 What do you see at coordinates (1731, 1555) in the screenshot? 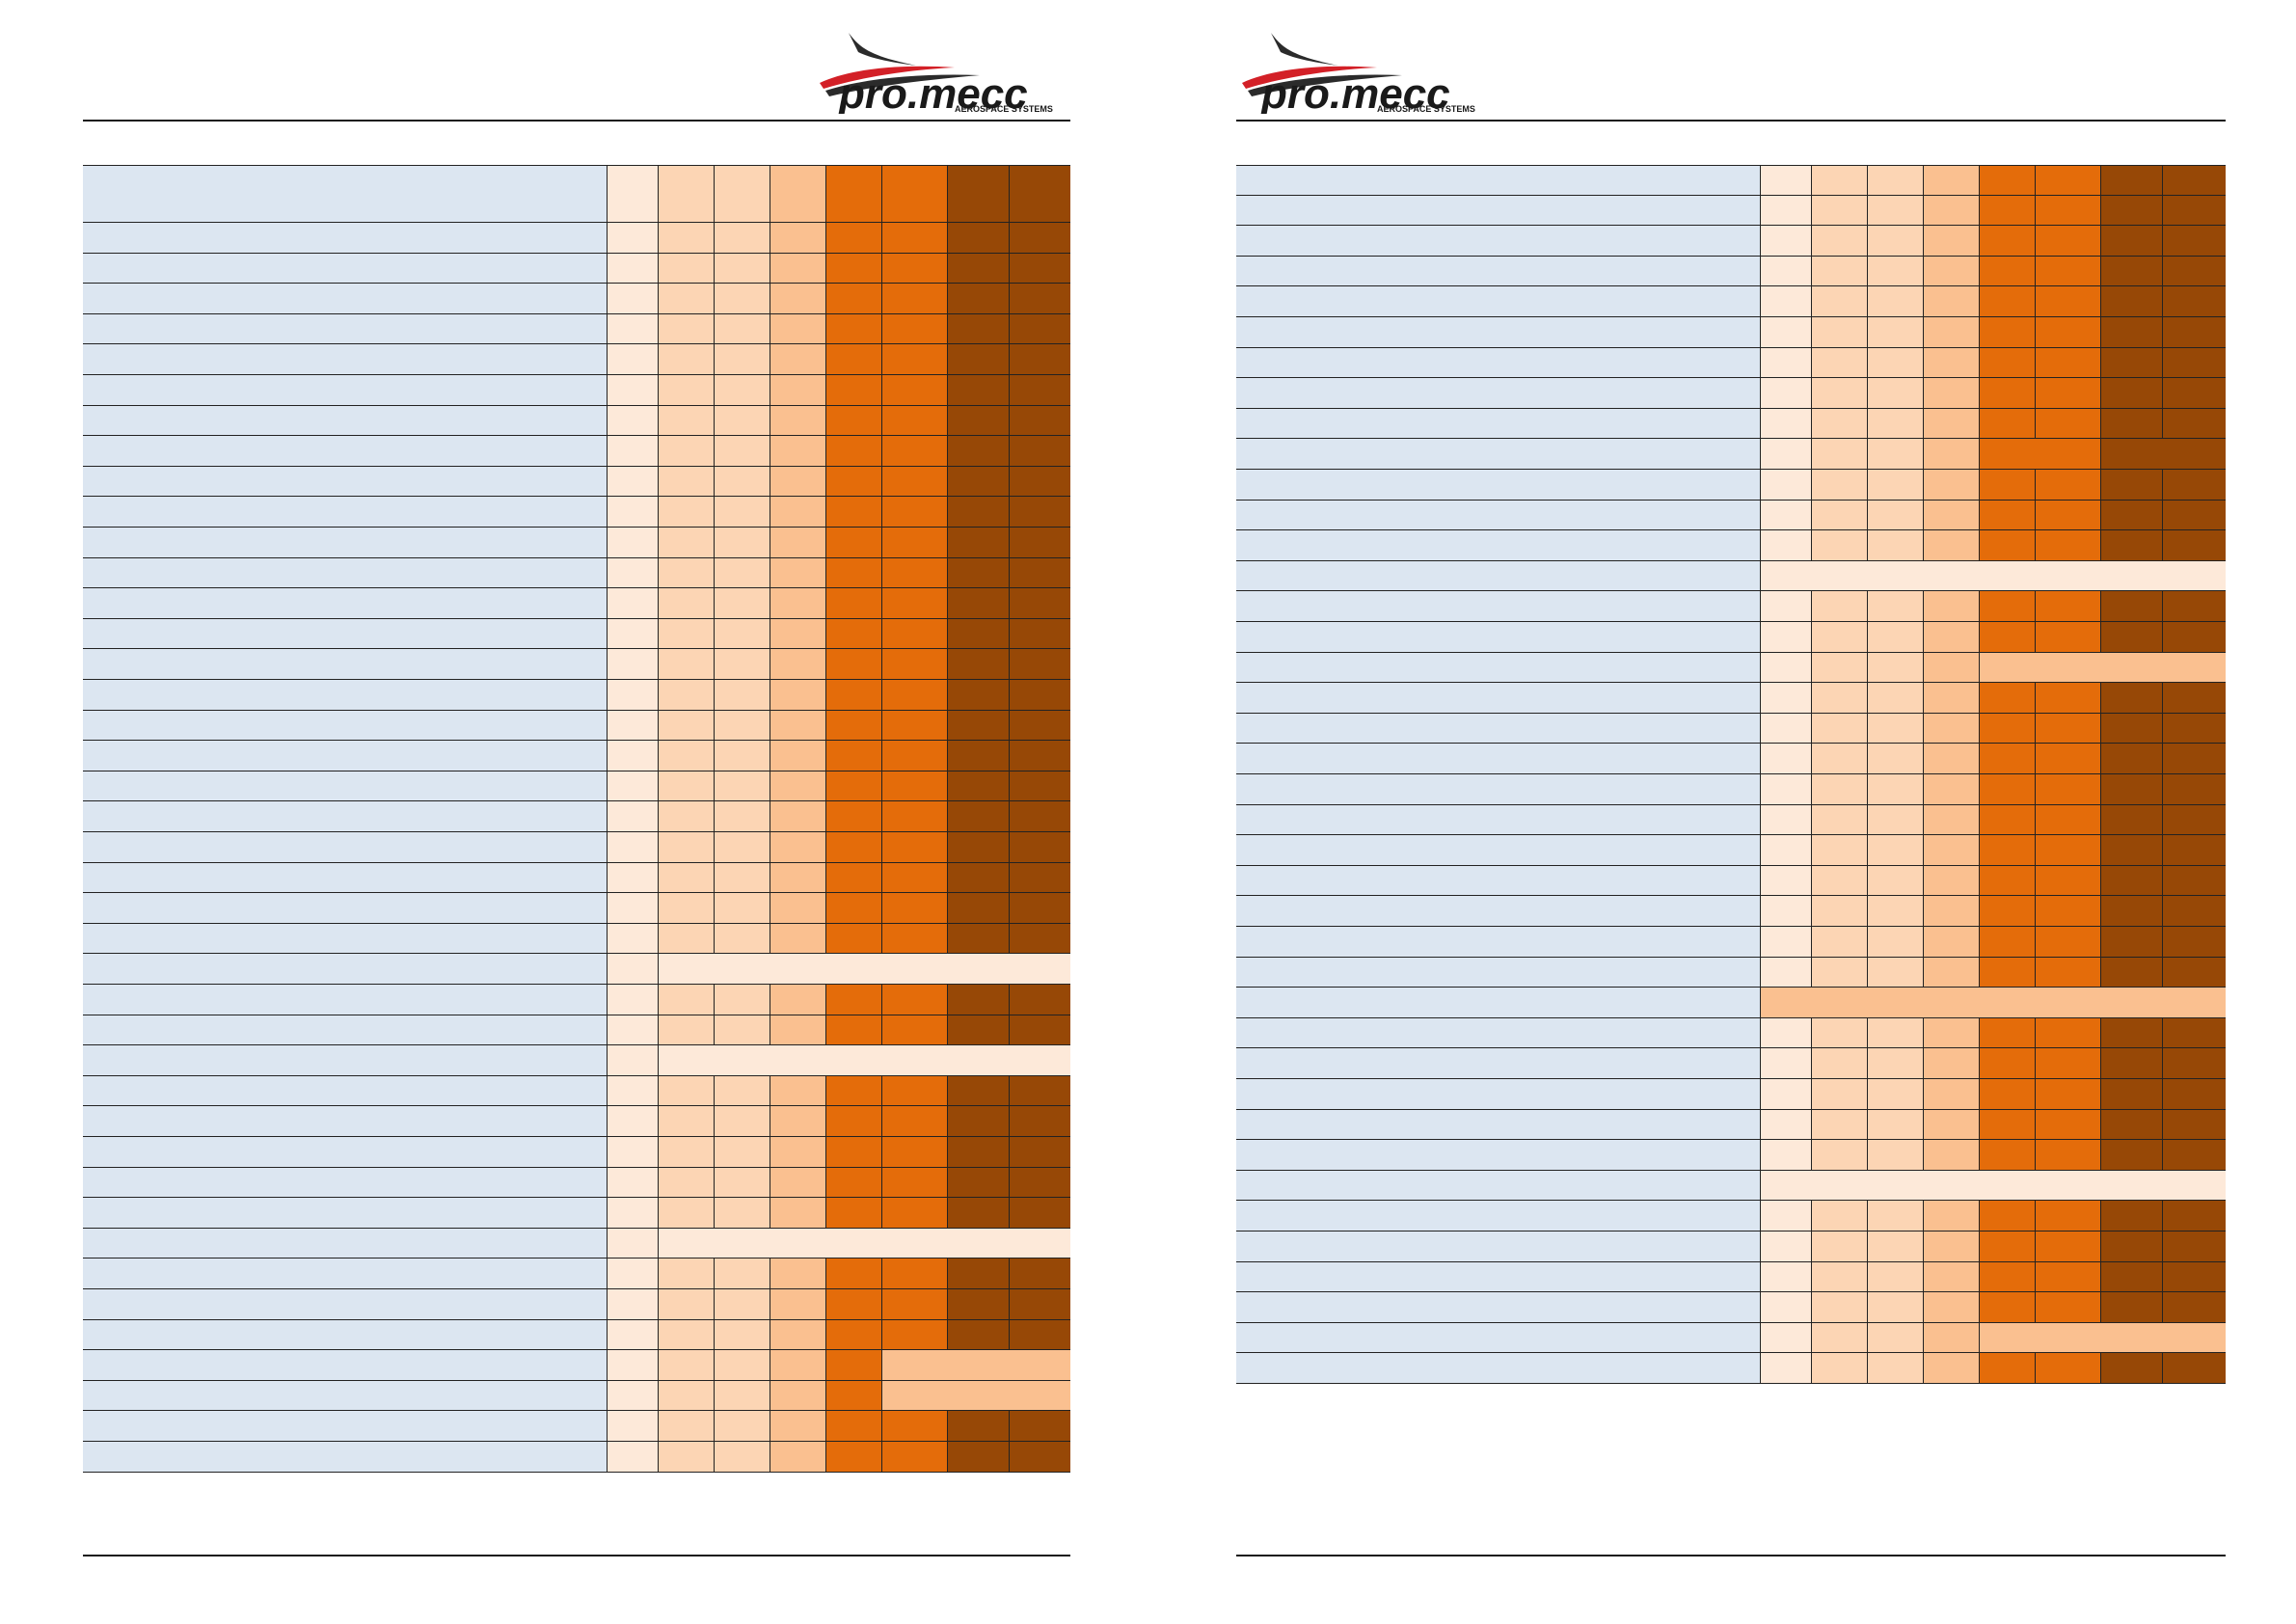
I see `footer-rule` at bounding box center [1731, 1555].